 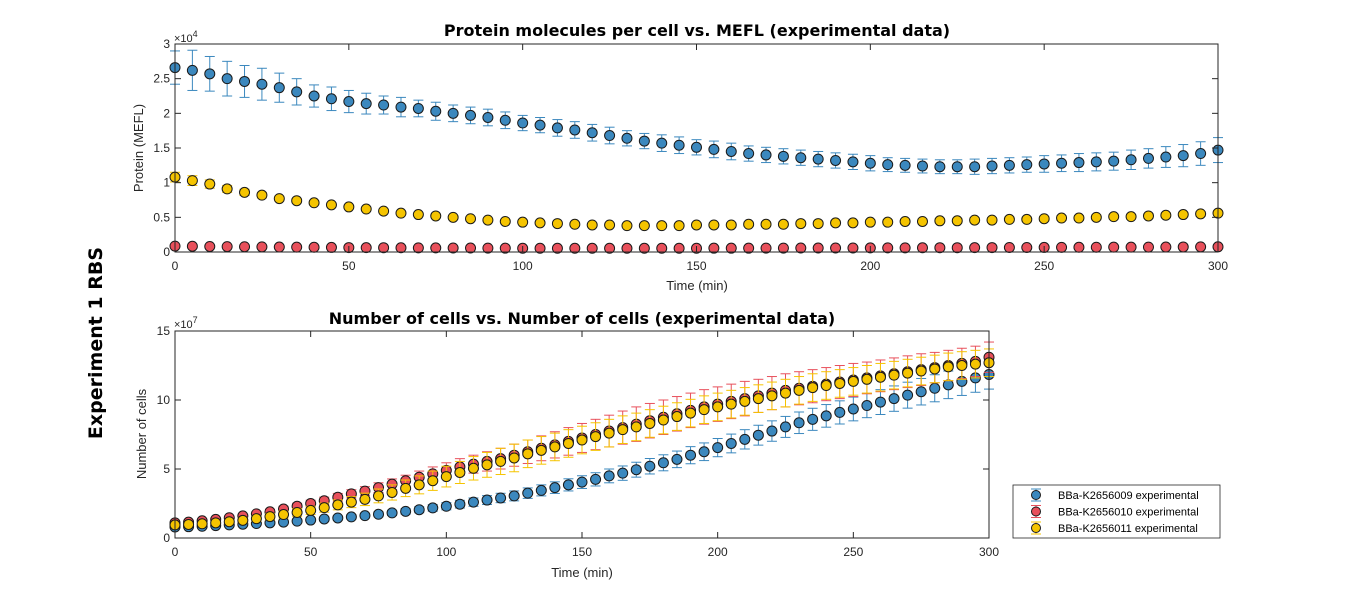 I want to click on legend-marker-icon, so click(x=1036, y=495).